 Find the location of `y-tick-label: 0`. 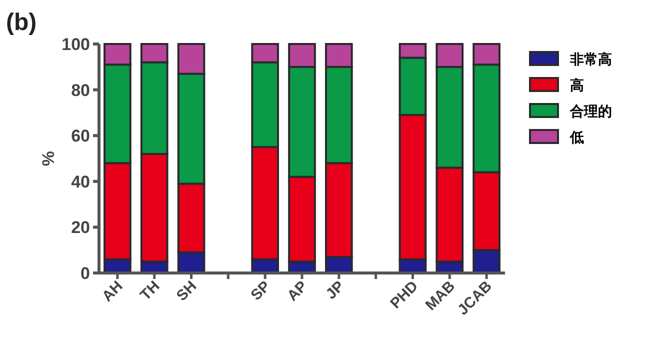

y-tick-label: 0 is located at coordinates (85, 273).